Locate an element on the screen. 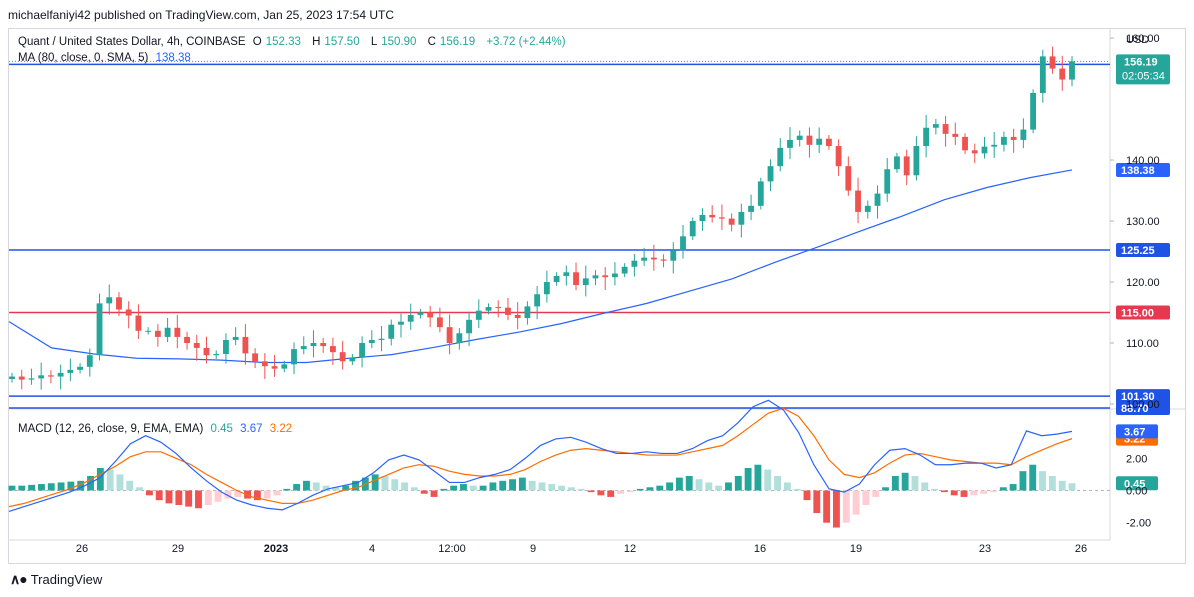  macd-tick-label: -2.00 is located at coordinates (1138, 524).